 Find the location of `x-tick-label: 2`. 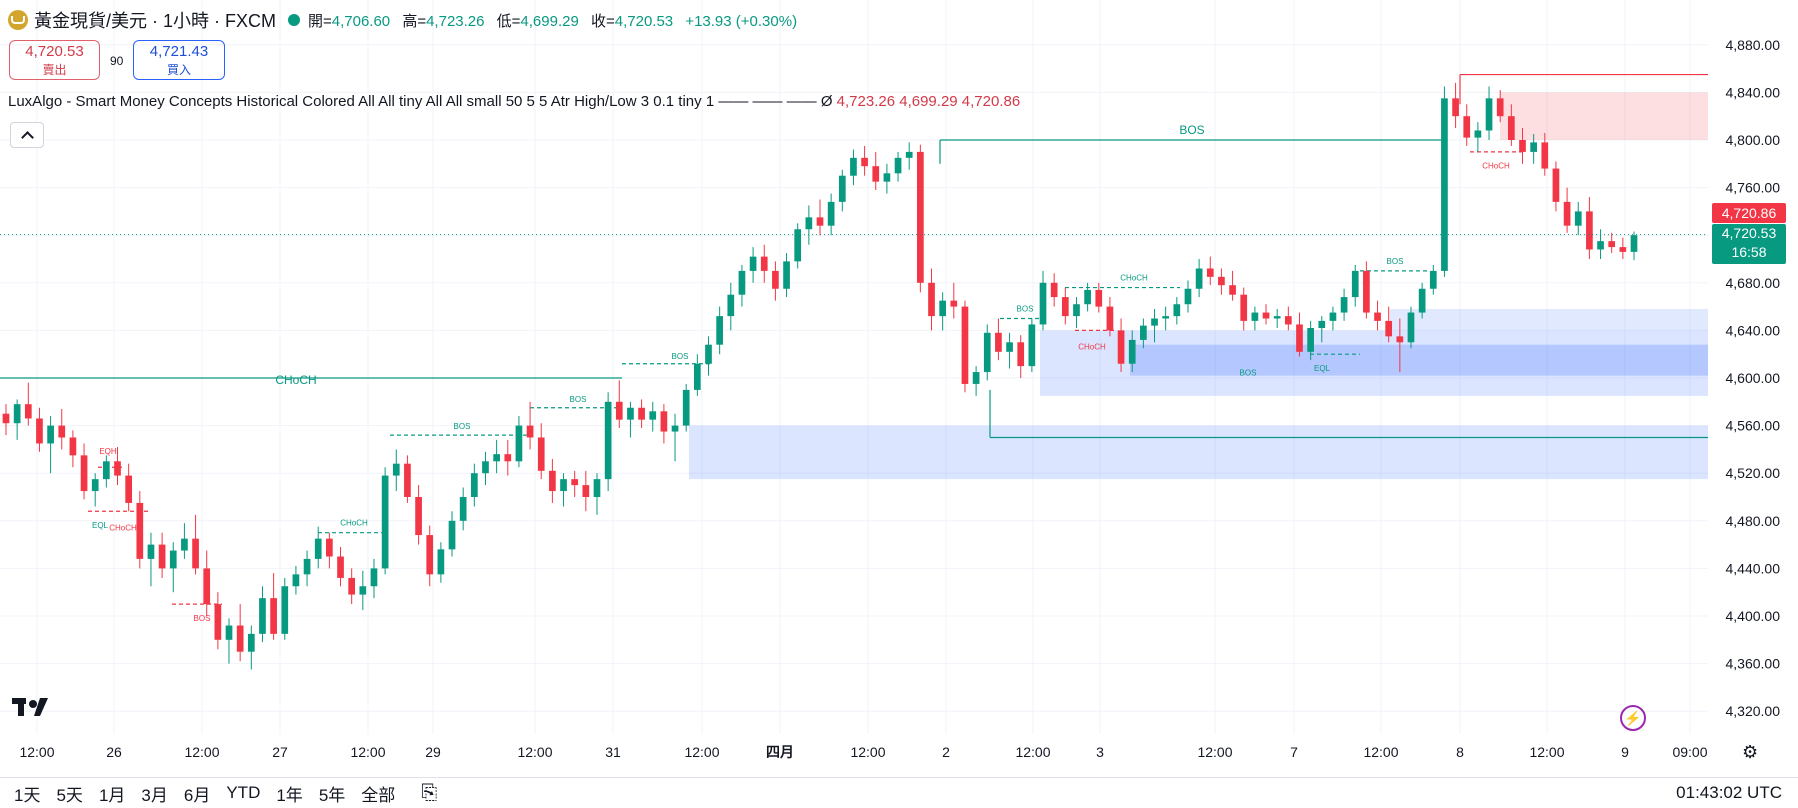

x-tick-label: 2 is located at coordinates (946, 752).